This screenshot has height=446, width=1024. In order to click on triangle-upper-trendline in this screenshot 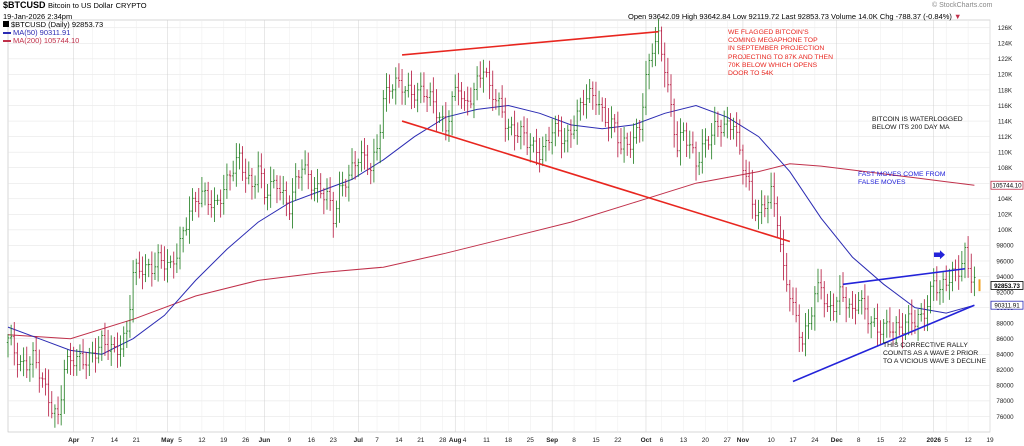, I will do `click(904, 276)`.